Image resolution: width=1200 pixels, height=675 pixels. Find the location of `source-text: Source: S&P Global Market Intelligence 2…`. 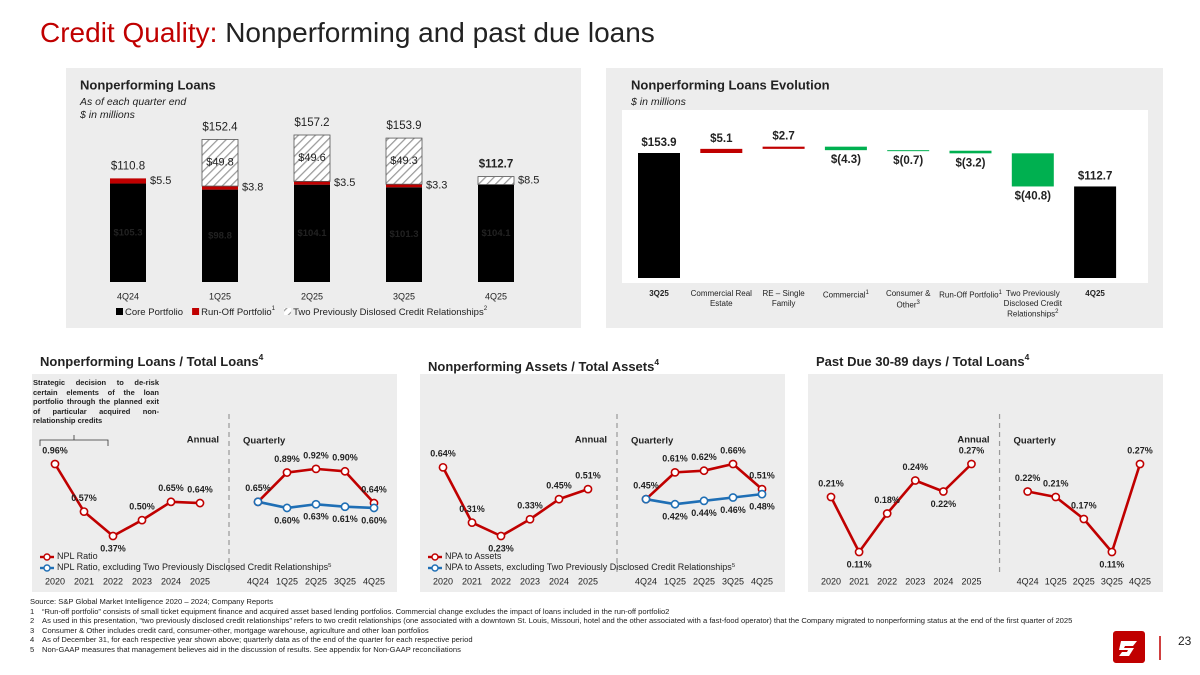

source-text: Source: S&P Global Market Intelligence 2… is located at coordinates (151, 601).